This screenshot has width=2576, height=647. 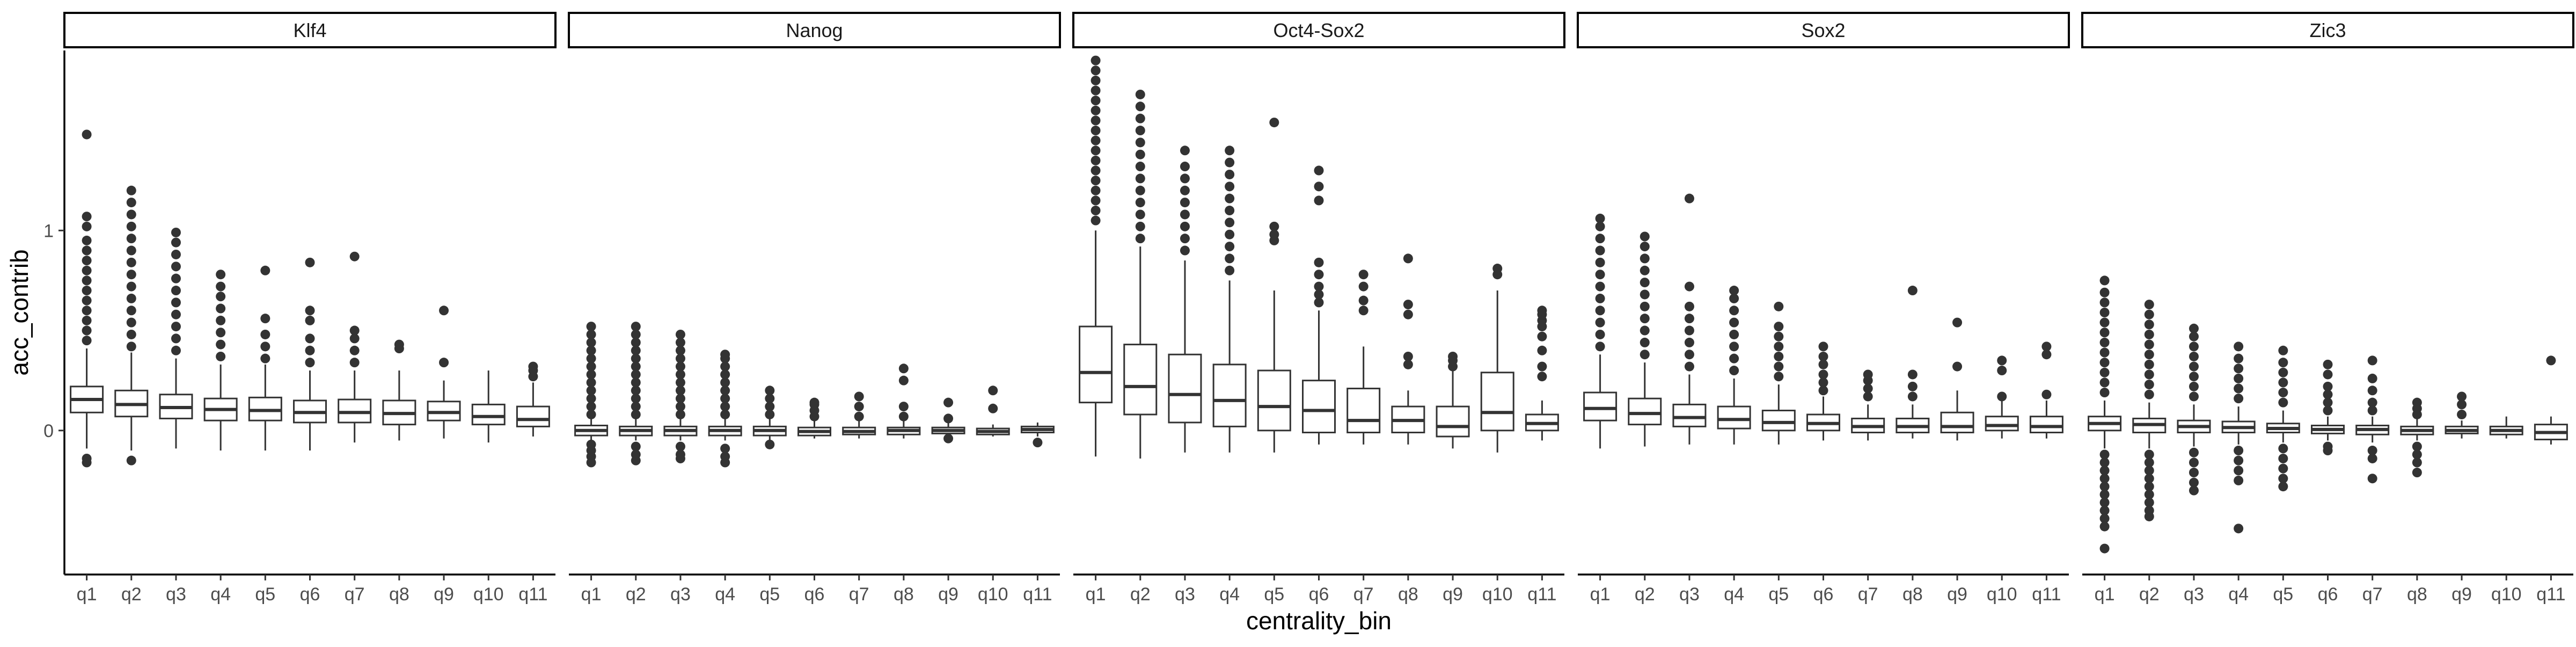 I want to click on x-tick-label: q7, so click(x=1363, y=594).